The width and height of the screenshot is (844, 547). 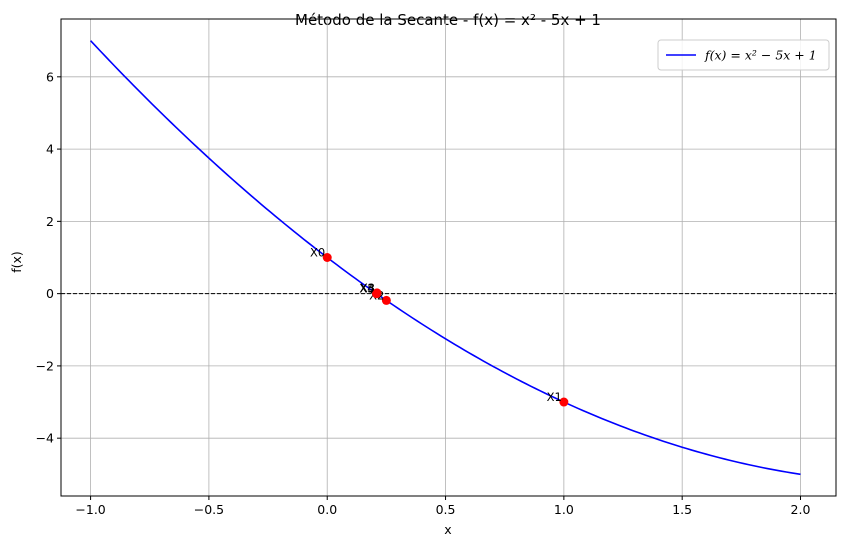 What do you see at coordinates (50, 221) in the screenshot?
I see `y-tick-label: 2` at bounding box center [50, 221].